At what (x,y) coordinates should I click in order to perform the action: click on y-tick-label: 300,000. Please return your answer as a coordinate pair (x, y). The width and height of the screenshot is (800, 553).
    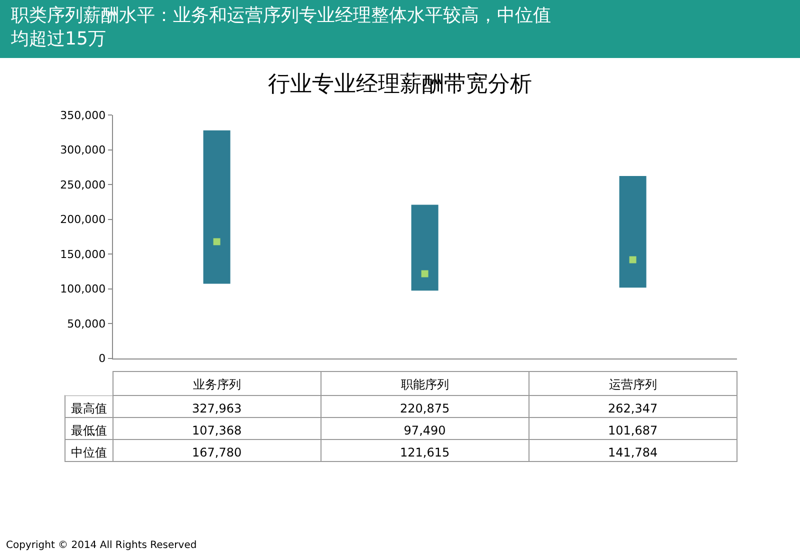
    Looking at the image, I should click on (83, 150).